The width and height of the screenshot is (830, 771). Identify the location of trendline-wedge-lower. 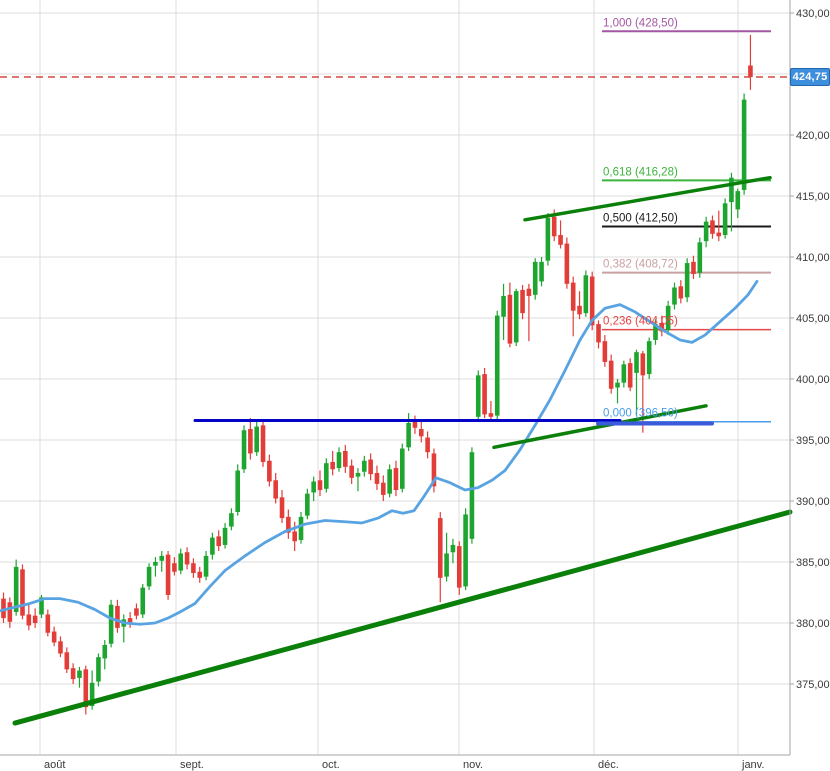
(600, 427).